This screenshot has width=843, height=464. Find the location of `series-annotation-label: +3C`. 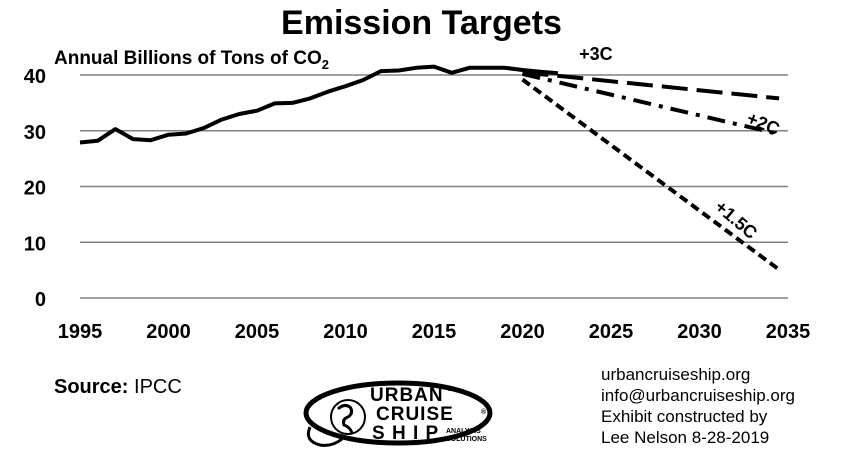

series-annotation-label: +3C is located at coordinates (596, 54).